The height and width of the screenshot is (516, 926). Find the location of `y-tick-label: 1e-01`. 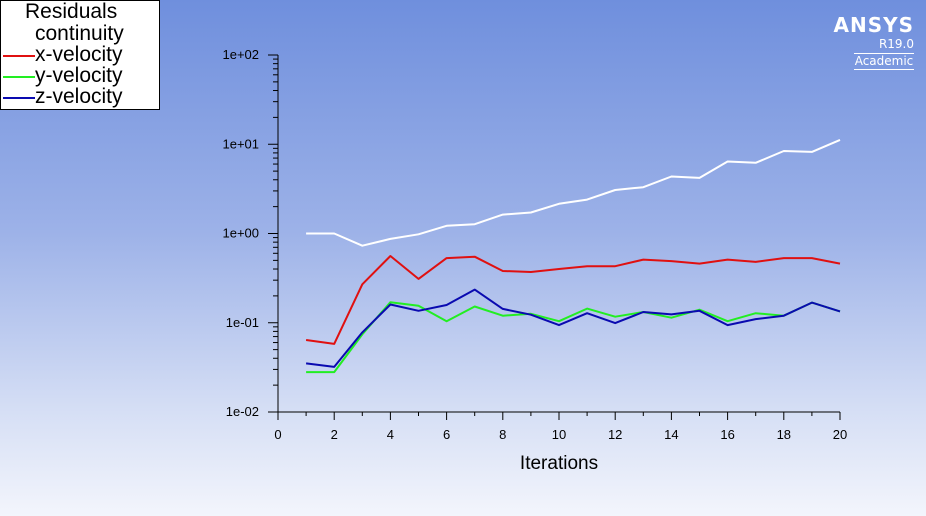

y-tick-label: 1e-01 is located at coordinates (242, 322).